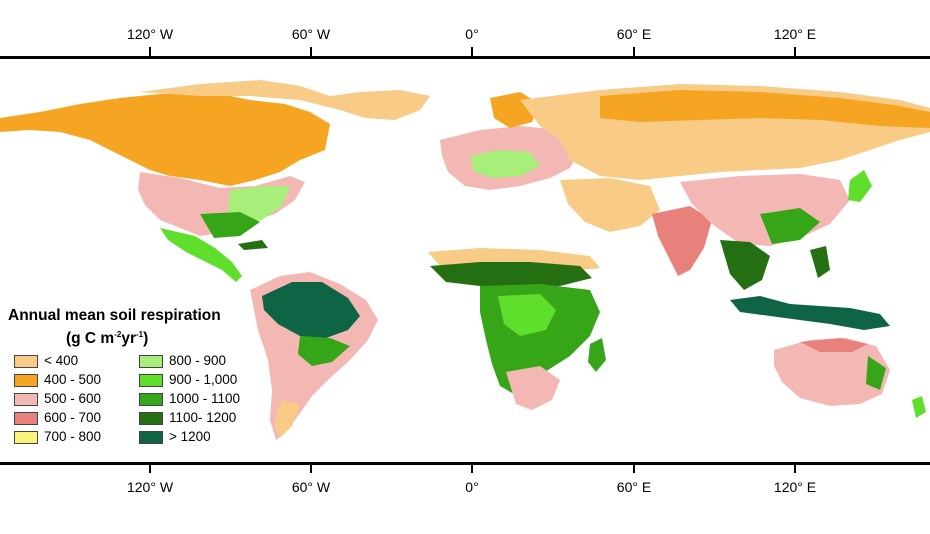 This screenshot has height=534, width=930. I want to click on top-label-0: 0°, so click(472, 34).